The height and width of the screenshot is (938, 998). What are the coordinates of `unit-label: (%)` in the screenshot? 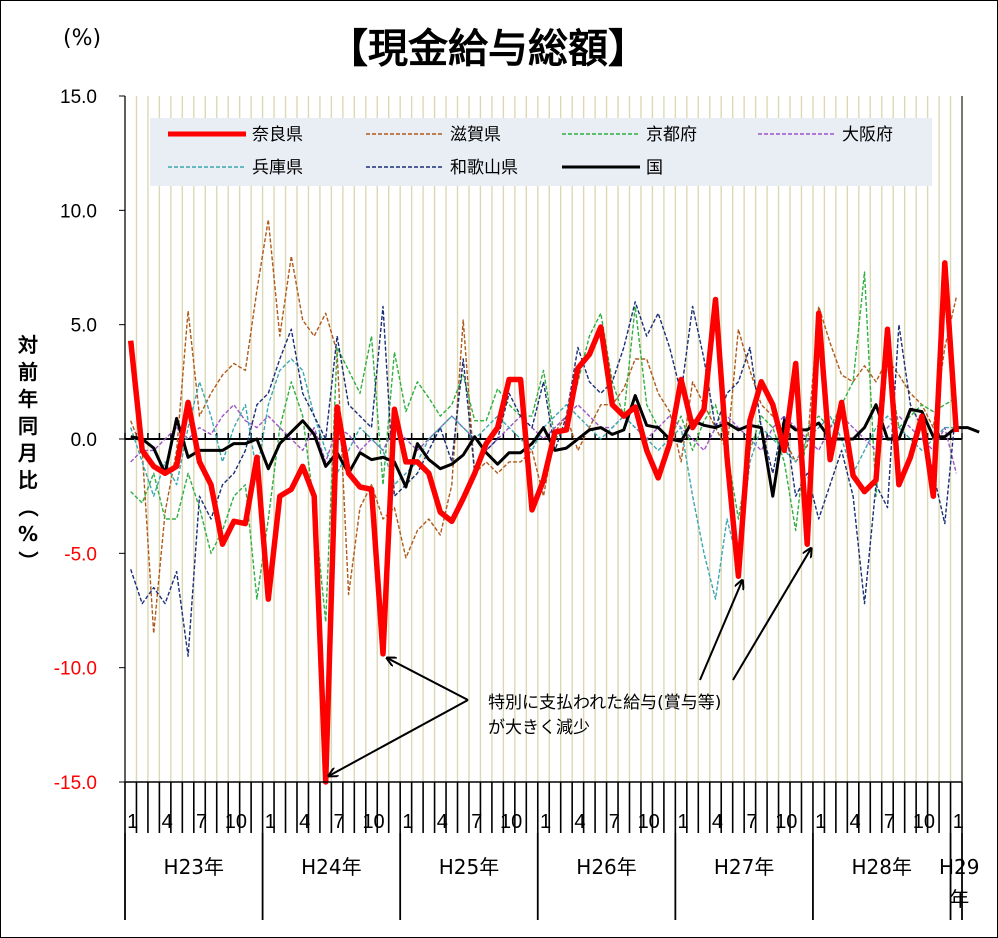 It's located at (82, 38).